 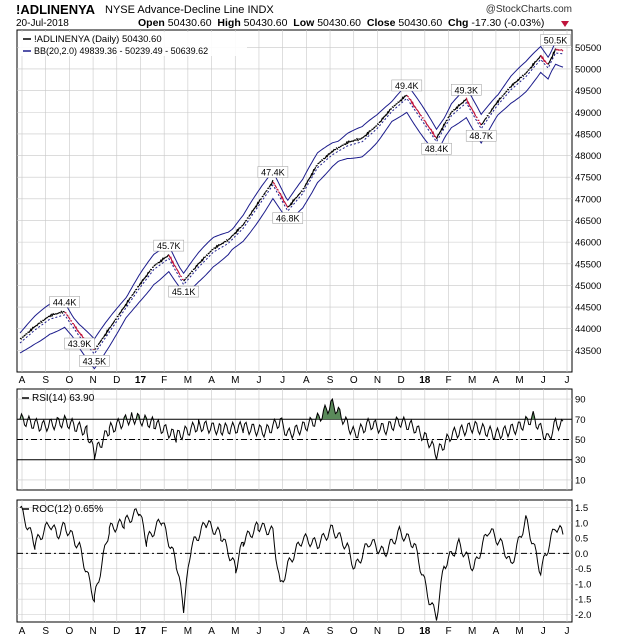 What do you see at coordinates (437, 149) in the screenshot?
I see `peak-annotation: 48.4K` at bounding box center [437, 149].